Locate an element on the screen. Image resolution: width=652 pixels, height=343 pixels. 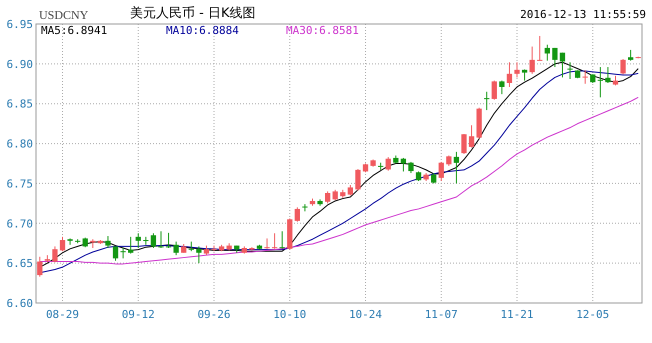
y-tick-label: 6.75 is located at coordinates (19, 183).